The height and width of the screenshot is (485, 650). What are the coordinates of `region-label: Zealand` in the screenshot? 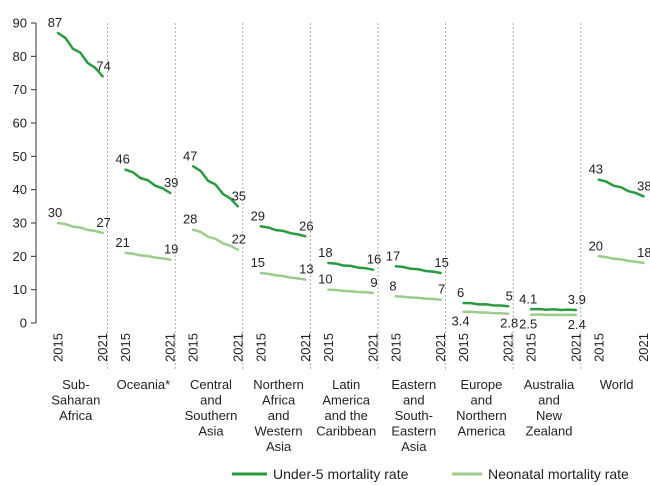 It's located at (549, 431).